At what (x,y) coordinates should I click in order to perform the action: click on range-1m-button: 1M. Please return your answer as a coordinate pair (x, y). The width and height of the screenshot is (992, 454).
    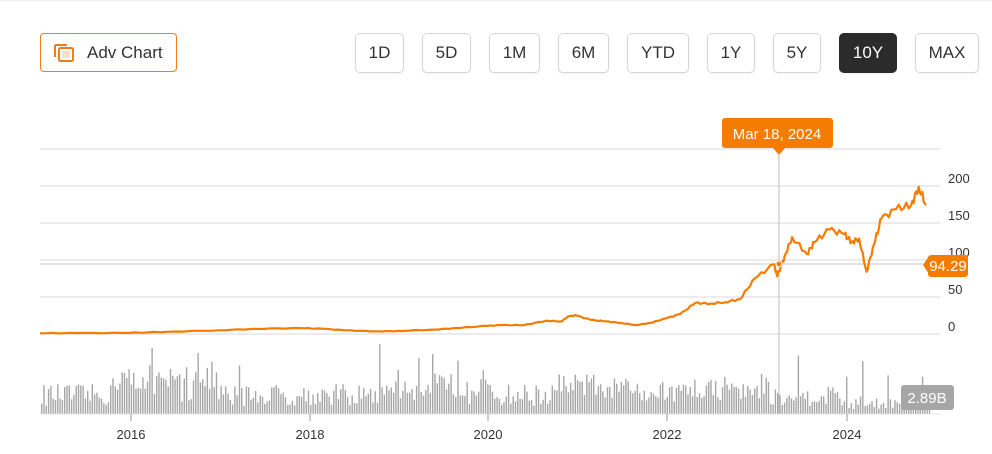
    Looking at the image, I should click on (514, 53).